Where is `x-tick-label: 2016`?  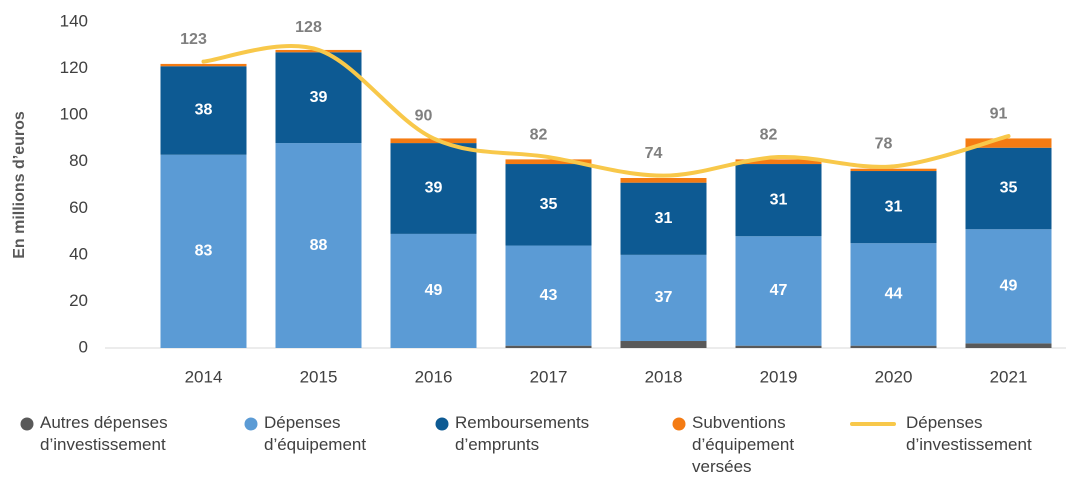
x-tick-label: 2016 is located at coordinates (434, 376).